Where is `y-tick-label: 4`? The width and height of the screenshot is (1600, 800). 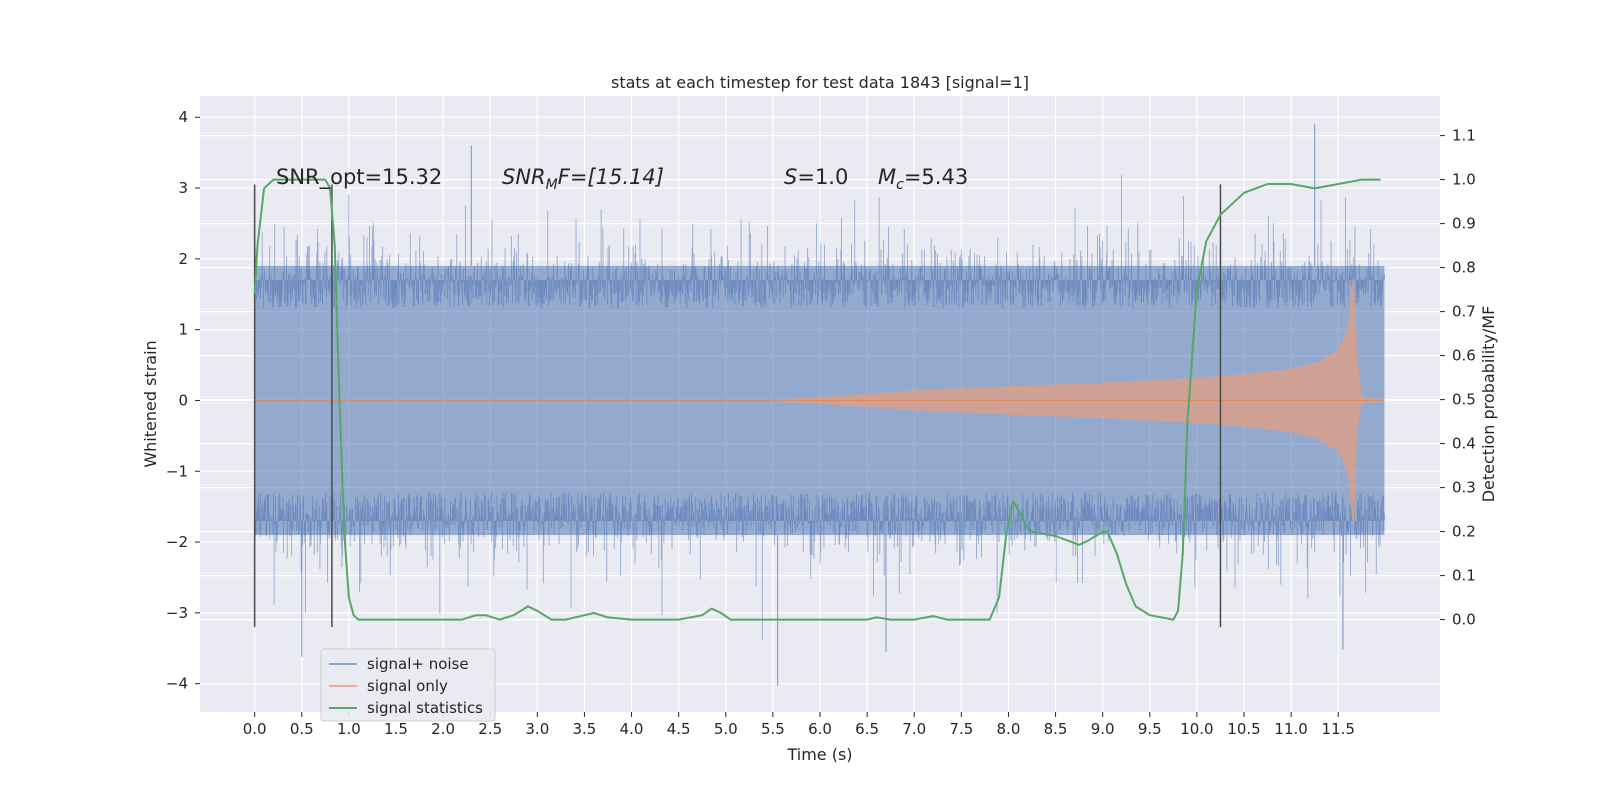
y-tick-label: 4 is located at coordinates (183, 117).